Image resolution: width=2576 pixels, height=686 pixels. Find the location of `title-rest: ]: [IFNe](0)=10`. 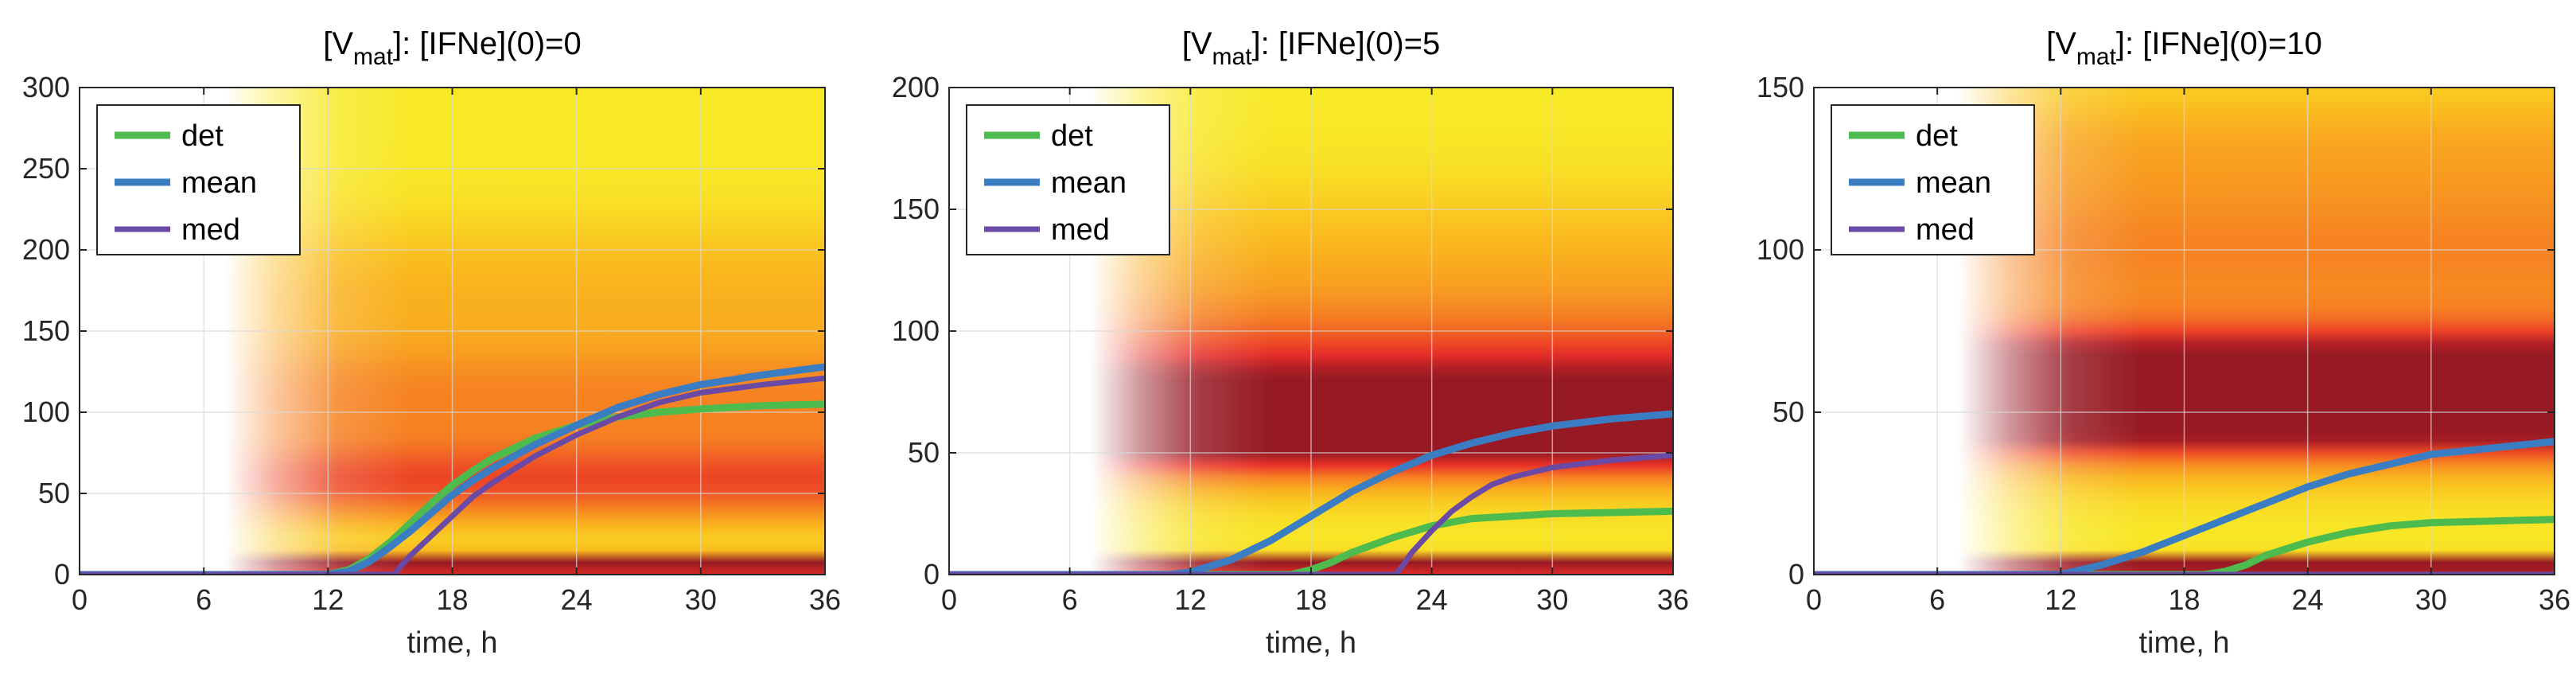

title-rest: ]: [IFNe](0)=10 is located at coordinates (2219, 43).